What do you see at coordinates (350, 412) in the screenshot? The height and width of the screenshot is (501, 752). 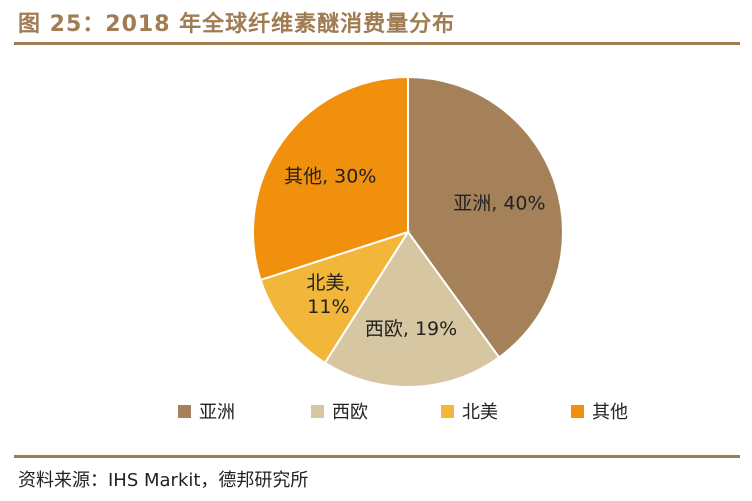 I see `legend-label-western-europe: 西欧` at bounding box center [350, 412].